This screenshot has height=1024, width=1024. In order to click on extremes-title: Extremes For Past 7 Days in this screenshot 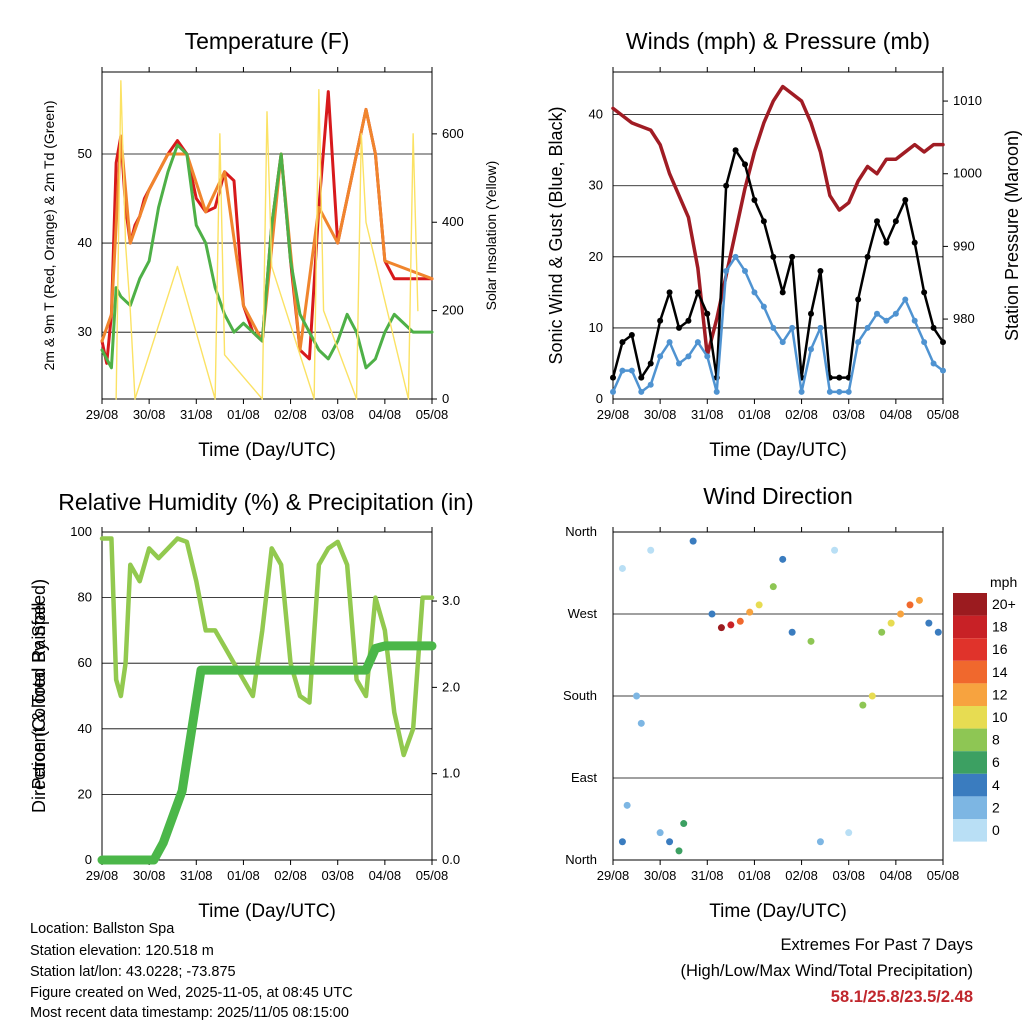, I will do `click(876, 945)`.